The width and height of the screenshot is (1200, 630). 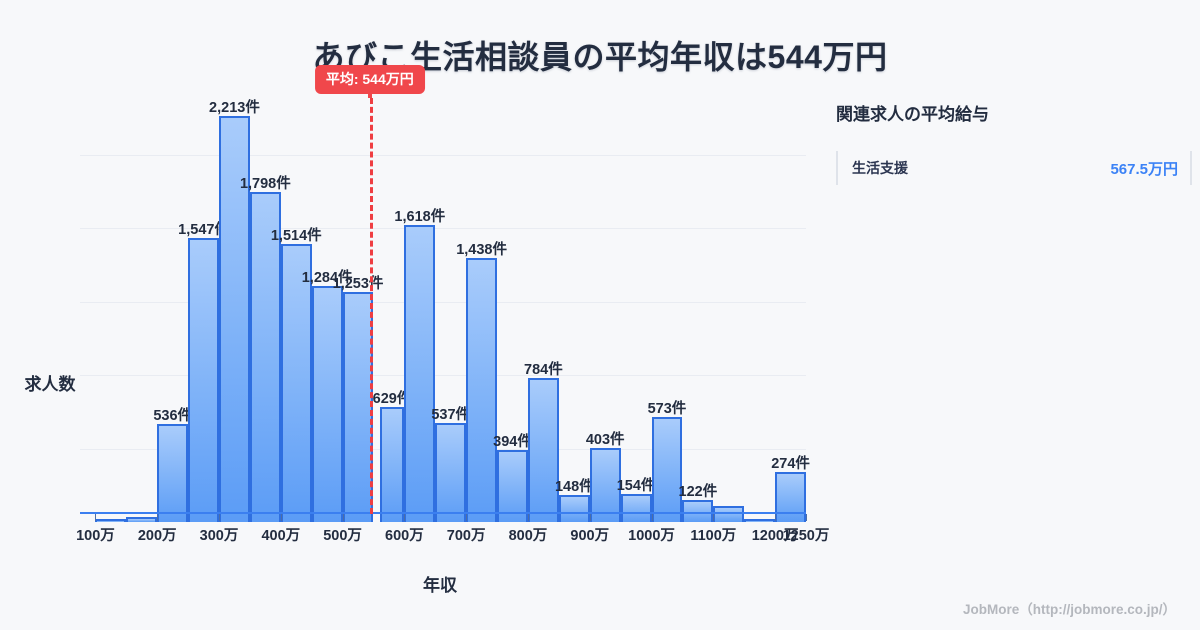 I want to click on x-axis-tick-label: 600万, so click(x=404, y=536).